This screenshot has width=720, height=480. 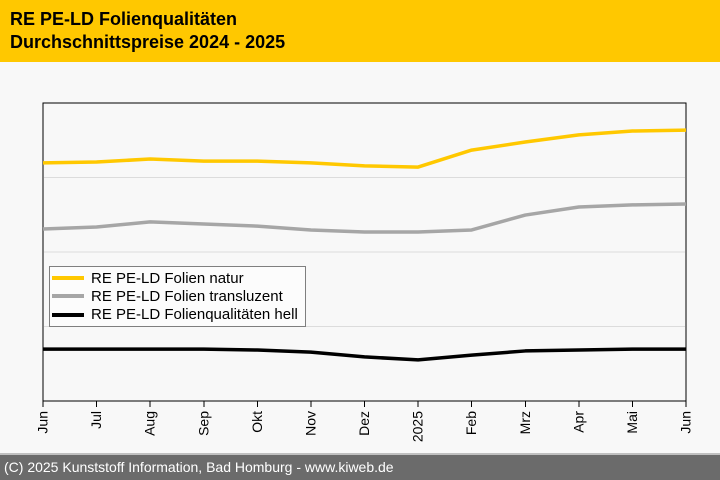 What do you see at coordinates (148, 42) in the screenshot?
I see `chart-title-line2: Durchschnittspreise 2024 - 2025` at bounding box center [148, 42].